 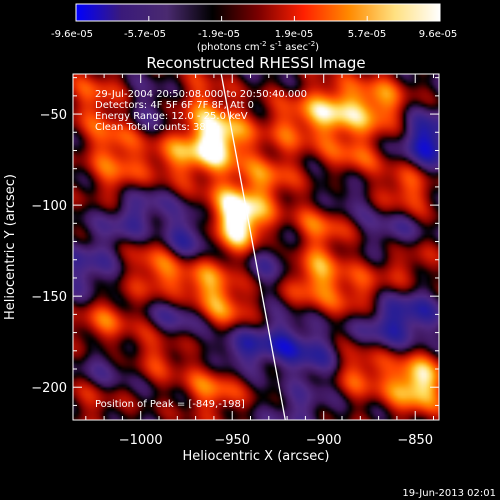 I want to click on annotation-clean-counts: Clean Total counts: 38.0, so click(x=155, y=127).